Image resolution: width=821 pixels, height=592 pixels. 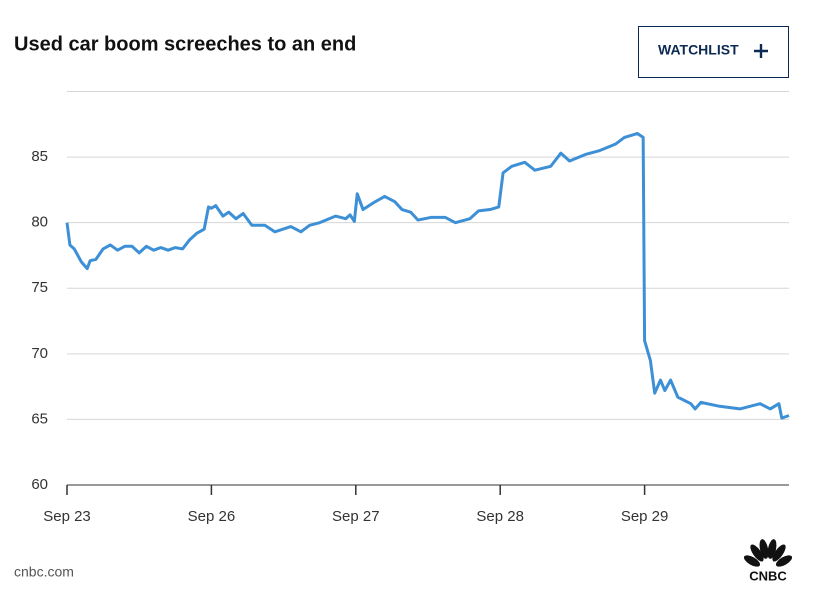 I want to click on x-tick-label: Sep 28, so click(x=500, y=516).